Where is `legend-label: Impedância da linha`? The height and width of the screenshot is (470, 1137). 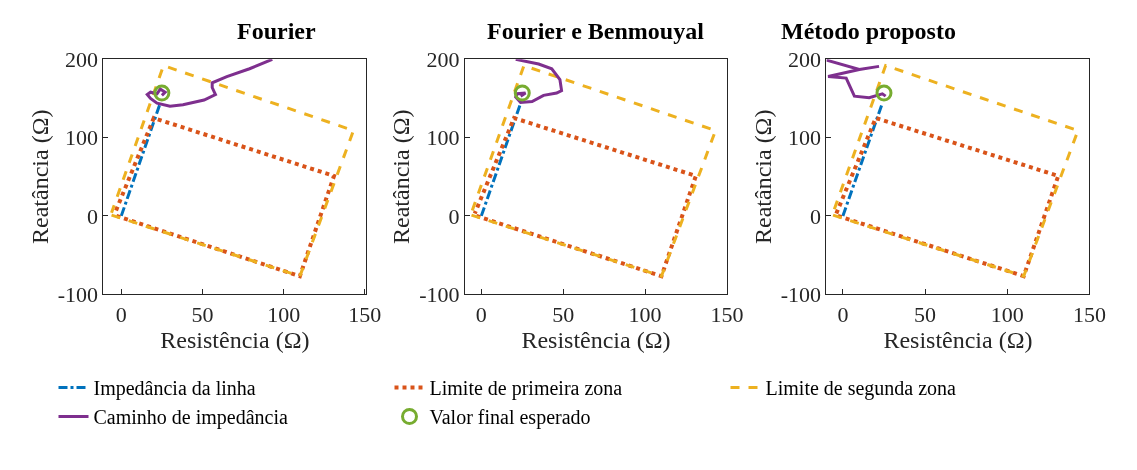 legend-label: Impedância da linha is located at coordinates (174, 389).